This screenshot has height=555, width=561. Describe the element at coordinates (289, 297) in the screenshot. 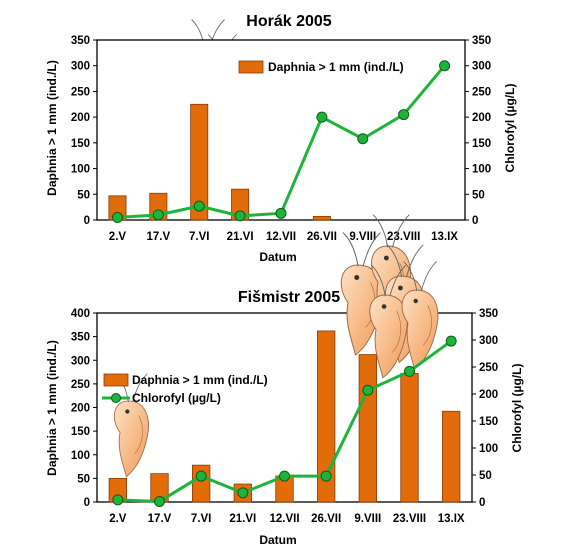

I see `chart-title: Fišmistr 2005` at that location.